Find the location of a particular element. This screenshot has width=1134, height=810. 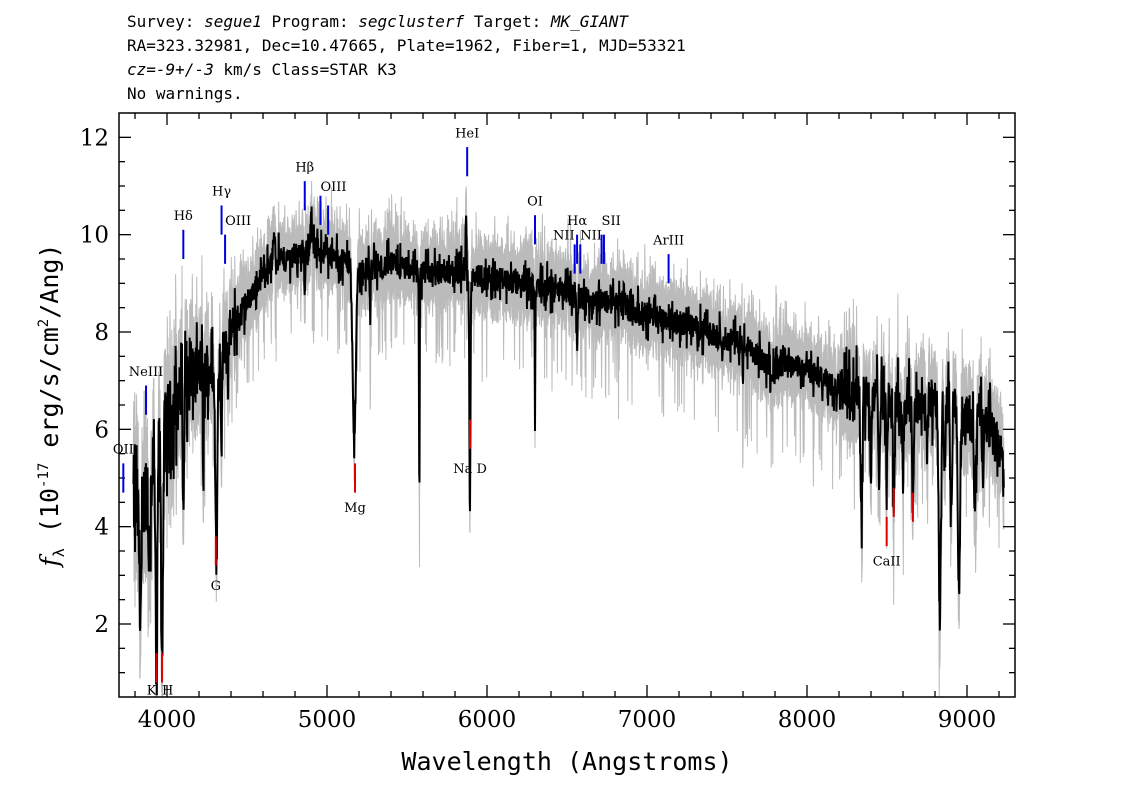

x-tick-label: 7000 is located at coordinates (647, 720).